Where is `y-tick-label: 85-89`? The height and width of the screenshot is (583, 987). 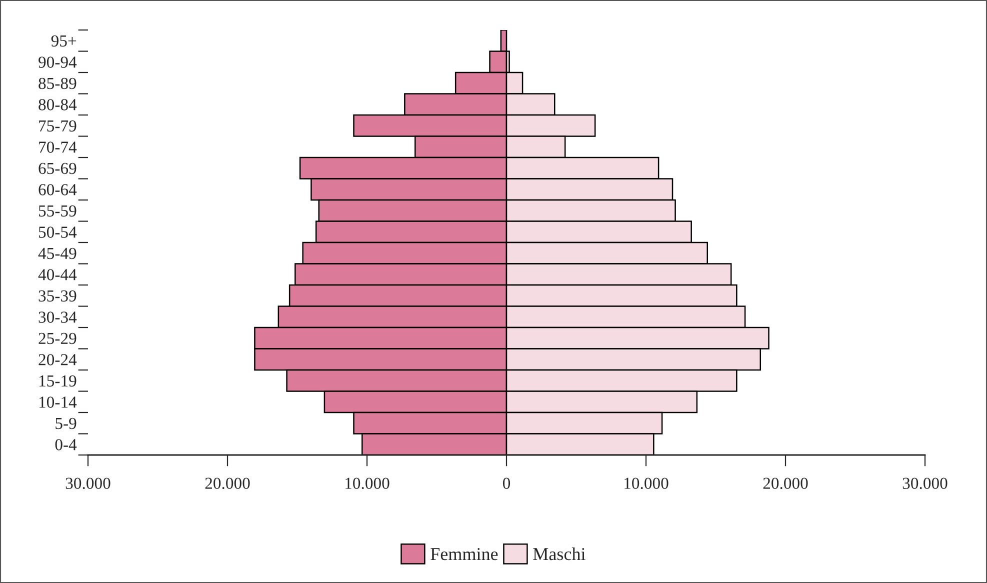 y-tick-label: 85-89 is located at coordinates (57, 84).